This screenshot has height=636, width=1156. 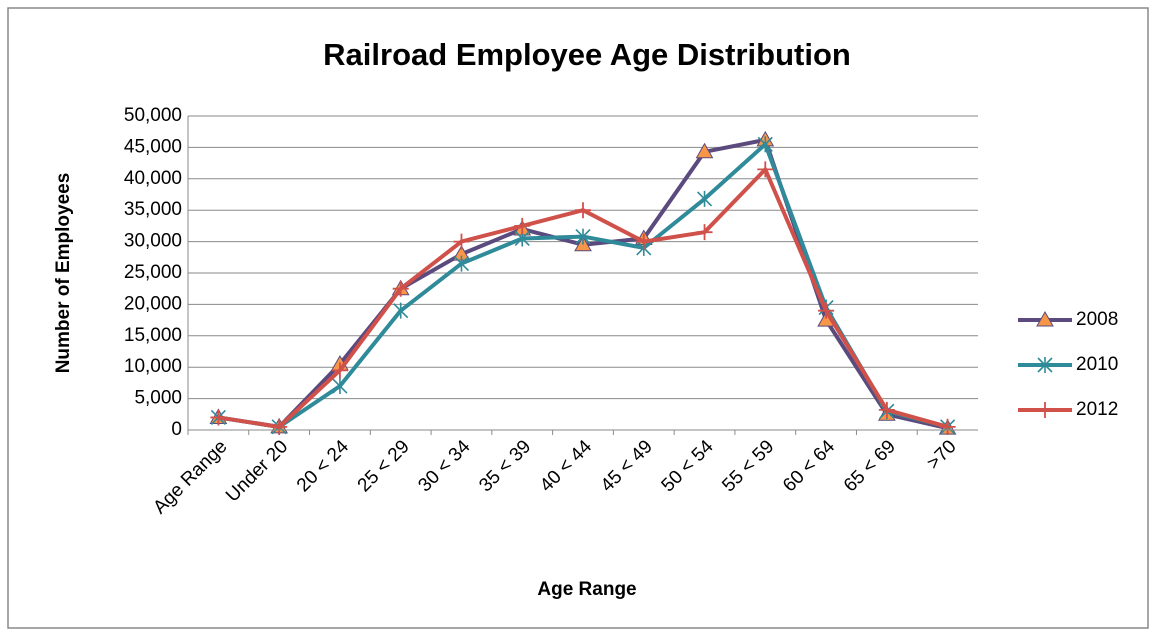 I want to click on legend-label: 2008, so click(x=1097, y=319).